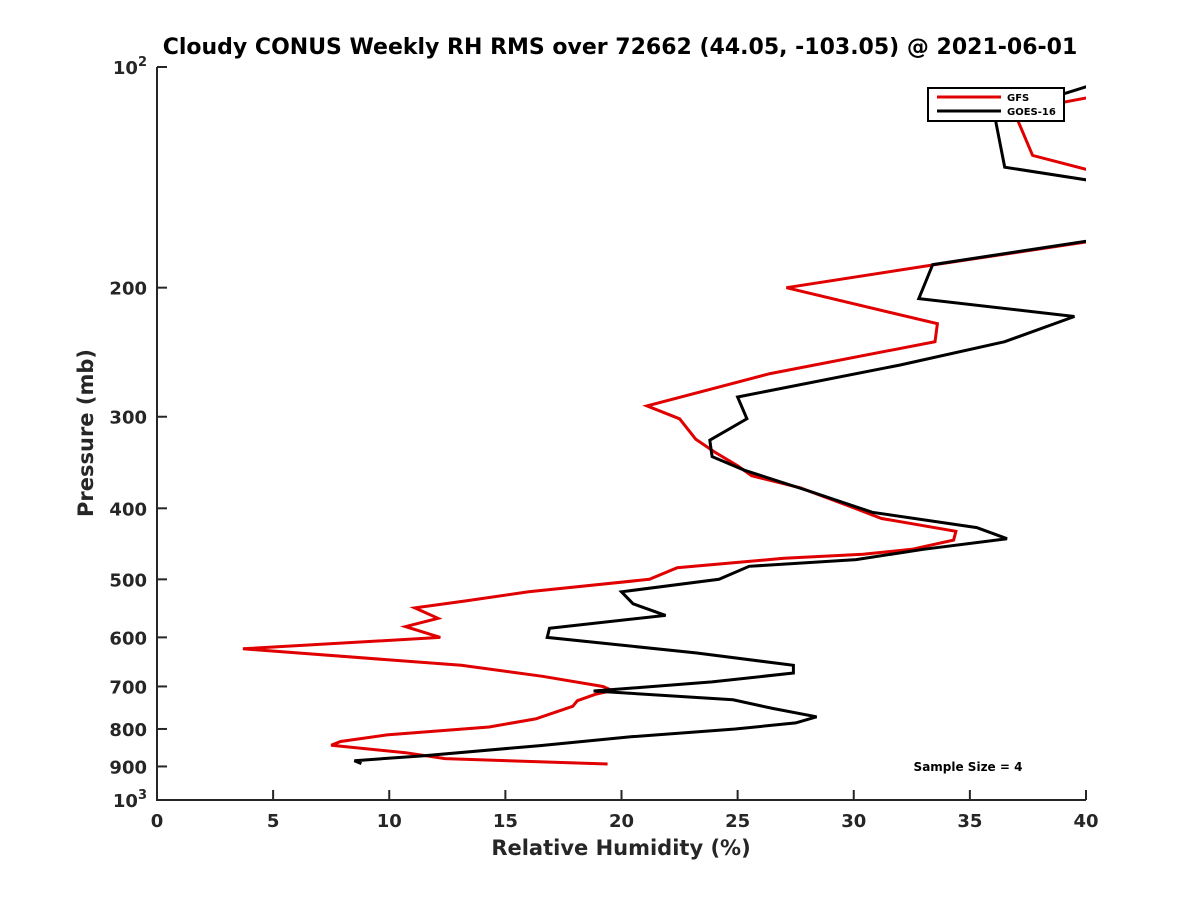 The image size is (1200, 900). I want to click on y-tick-label: 400, so click(128, 509).